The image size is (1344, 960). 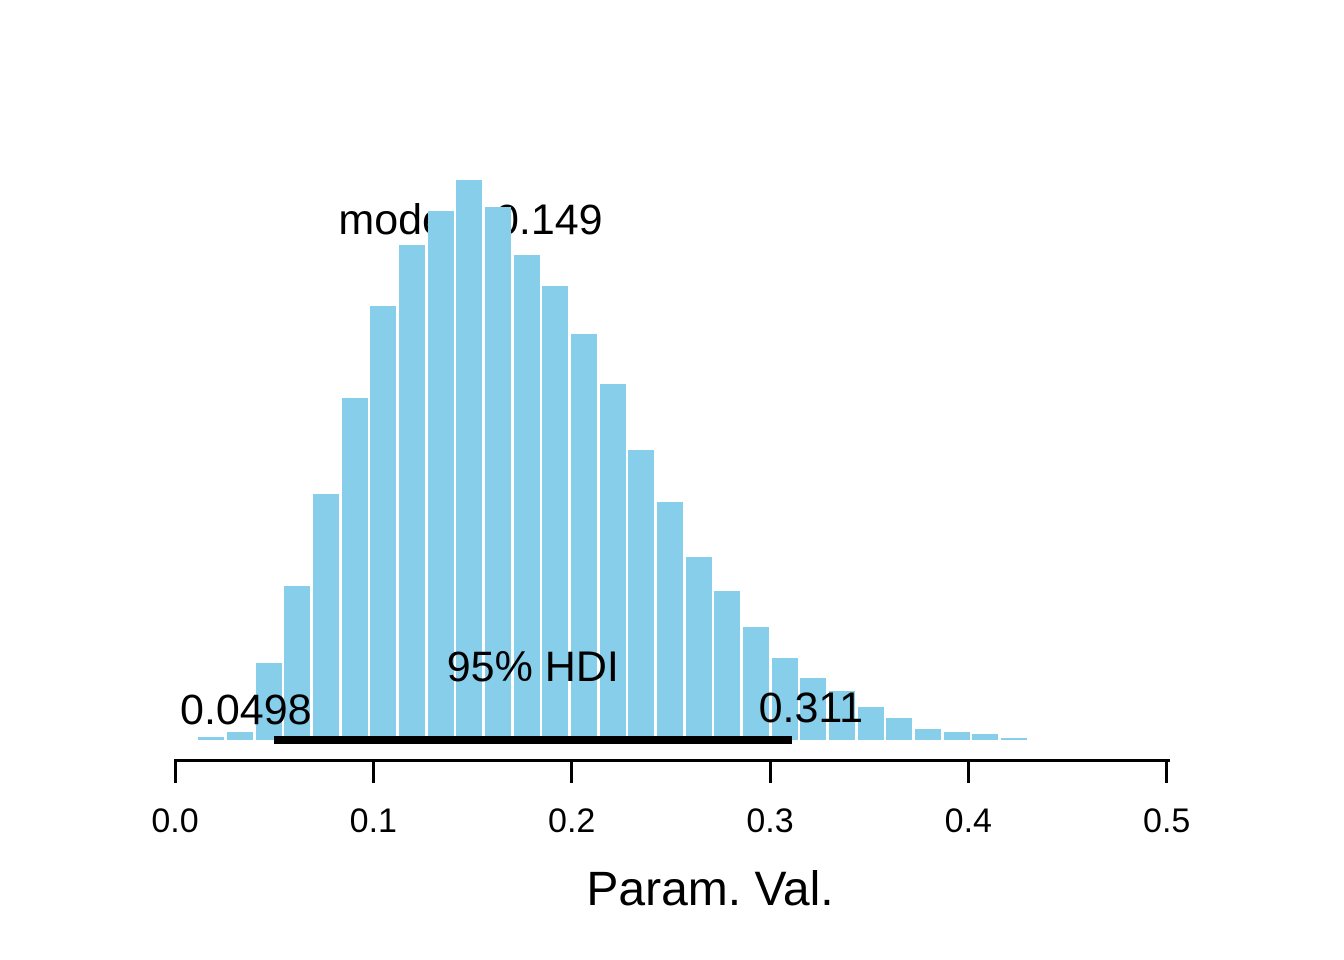 I want to click on x-tick-label: 0.3, so click(x=770, y=821).